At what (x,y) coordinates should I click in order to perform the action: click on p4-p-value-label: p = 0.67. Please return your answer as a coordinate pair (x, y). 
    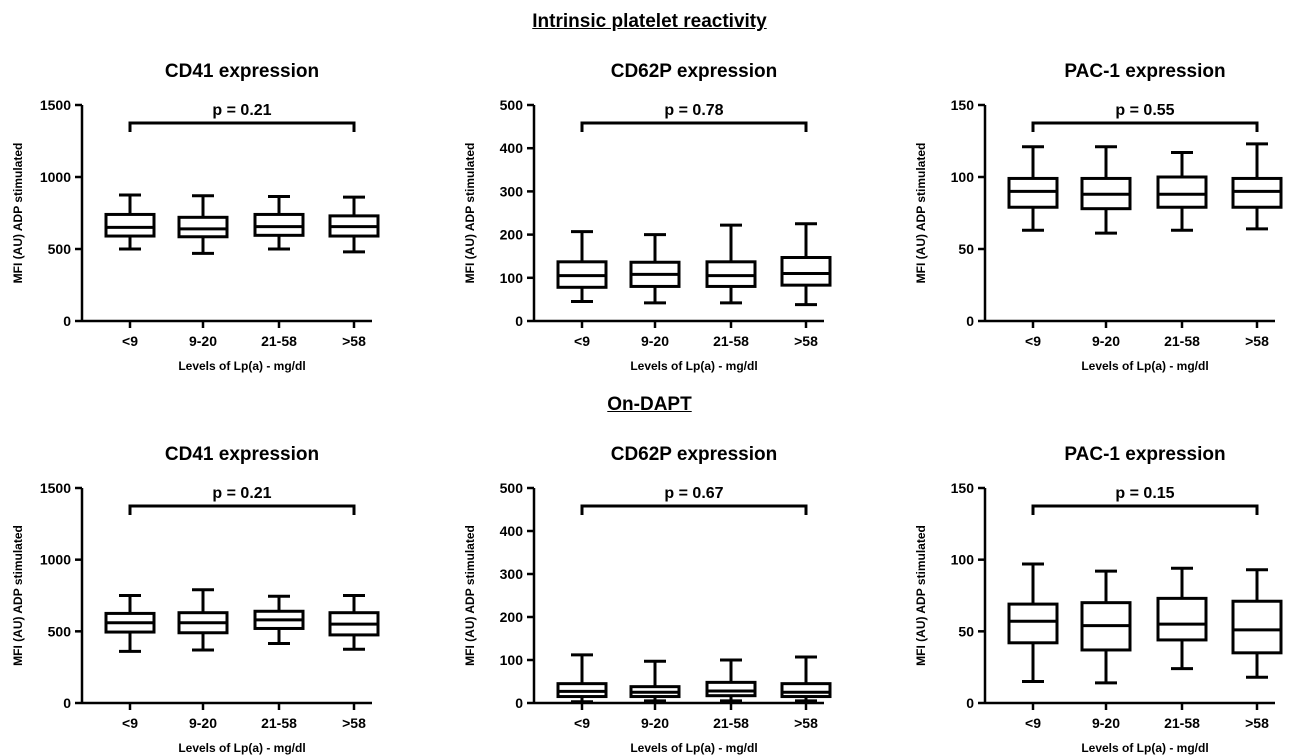
    Looking at the image, I should click on (693, 493).